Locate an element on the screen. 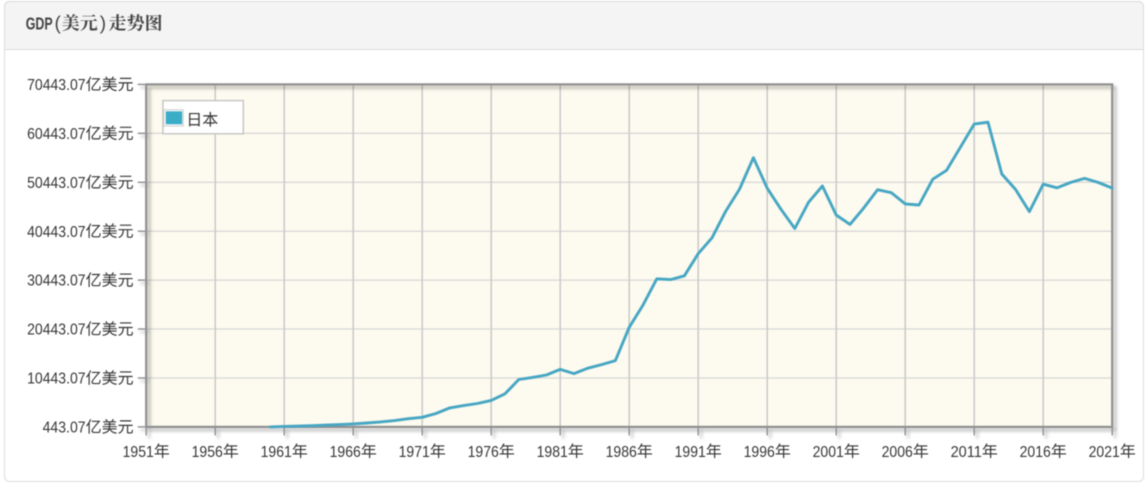  svg-text: 50443.07 is located at coordinates (56, 183).